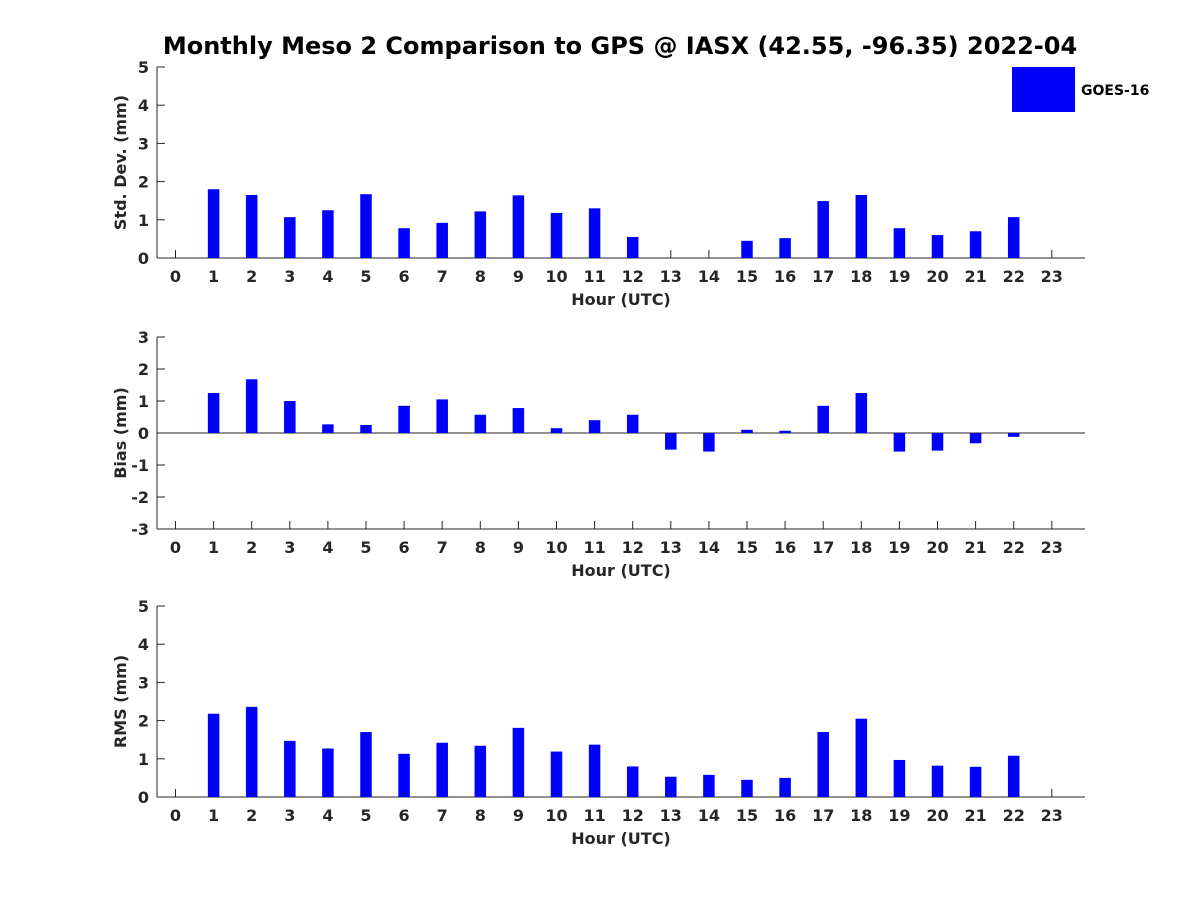 This screenshot has width=1200, height=900. Describe the element at coordinates (861, 547) in the screenshot. I see `x-tick-label: 18` at that location.